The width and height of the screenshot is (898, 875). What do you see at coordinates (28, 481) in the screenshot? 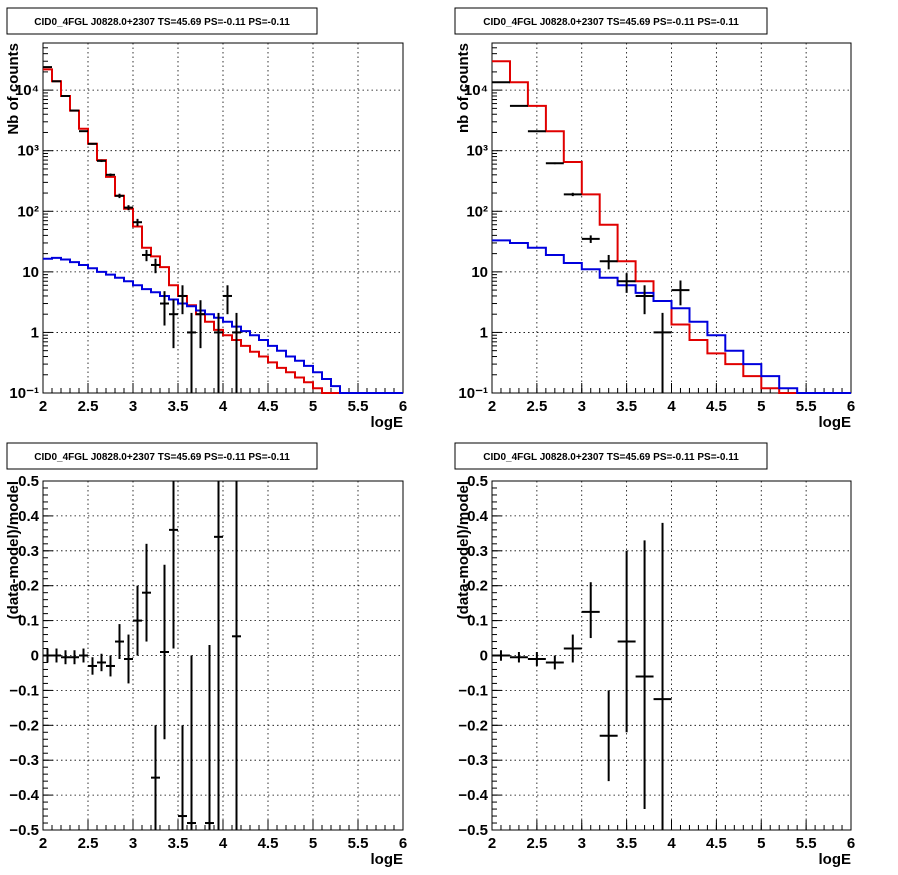
I see `y-tick-label: 0.5` at bounding box center [28, 481].